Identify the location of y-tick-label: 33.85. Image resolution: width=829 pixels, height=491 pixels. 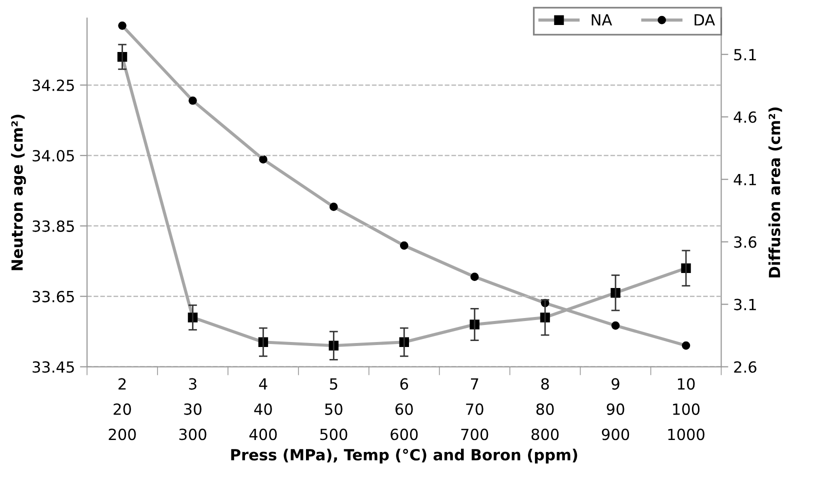
(53, 226).